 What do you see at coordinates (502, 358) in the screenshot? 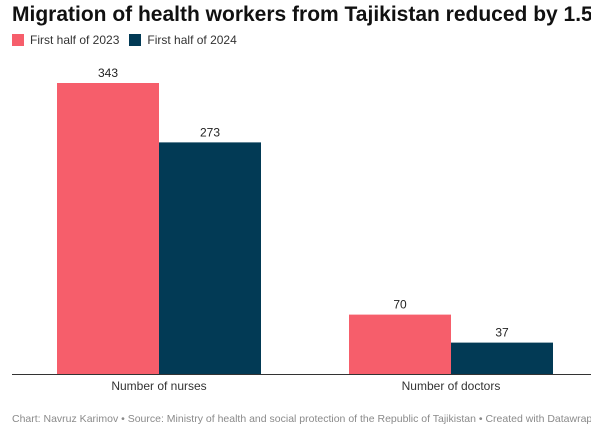
I see `bar-doctors-2024` at bounding box center [502, 358].